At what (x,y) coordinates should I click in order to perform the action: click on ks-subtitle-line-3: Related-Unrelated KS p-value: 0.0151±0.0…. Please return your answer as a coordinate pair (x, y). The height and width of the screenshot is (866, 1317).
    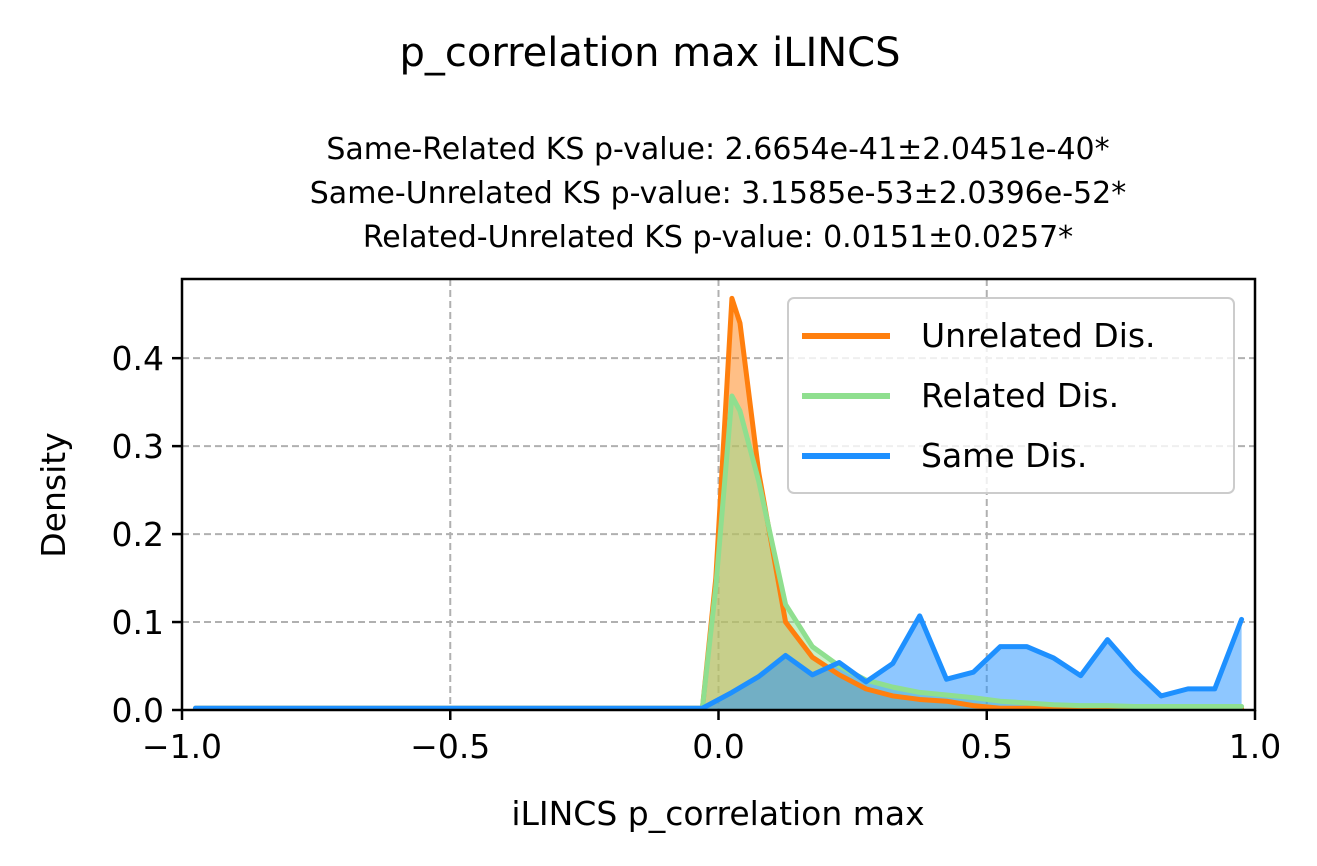
    Looking at the image, I should click on (718, 237).